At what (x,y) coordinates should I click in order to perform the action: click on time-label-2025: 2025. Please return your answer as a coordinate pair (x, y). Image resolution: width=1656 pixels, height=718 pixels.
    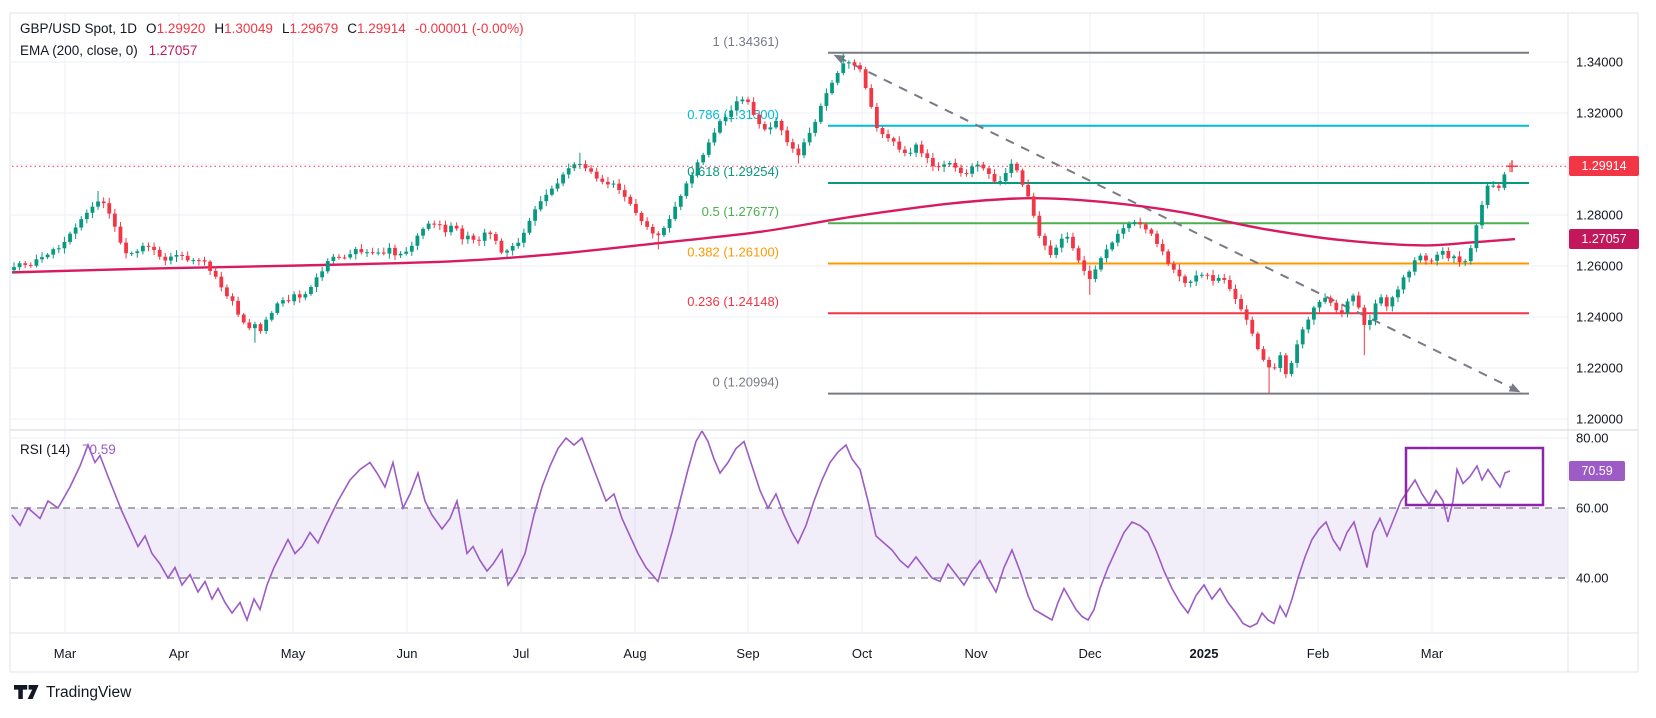
    Looking at the image, I should click on (1204, 653).